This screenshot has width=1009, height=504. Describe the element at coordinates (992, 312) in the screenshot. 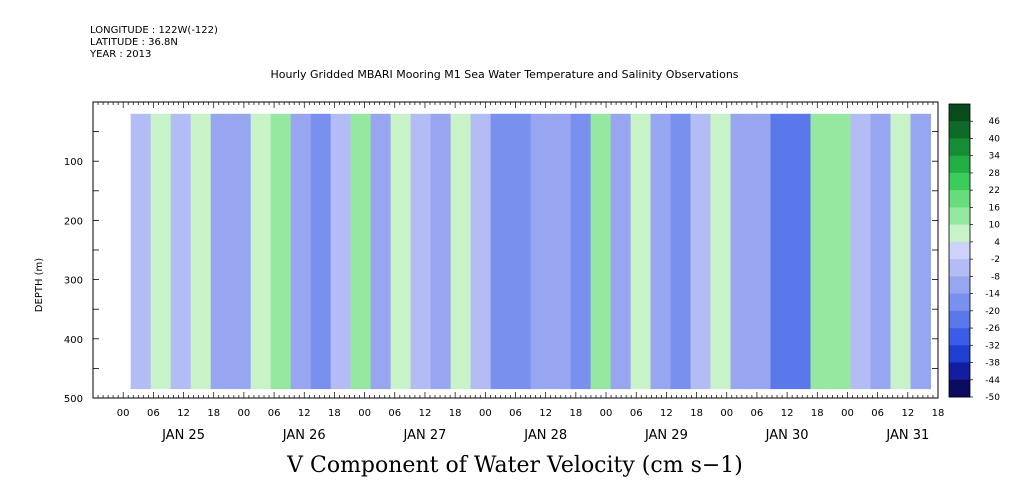

I see `colorbar-label: -20` at that location.